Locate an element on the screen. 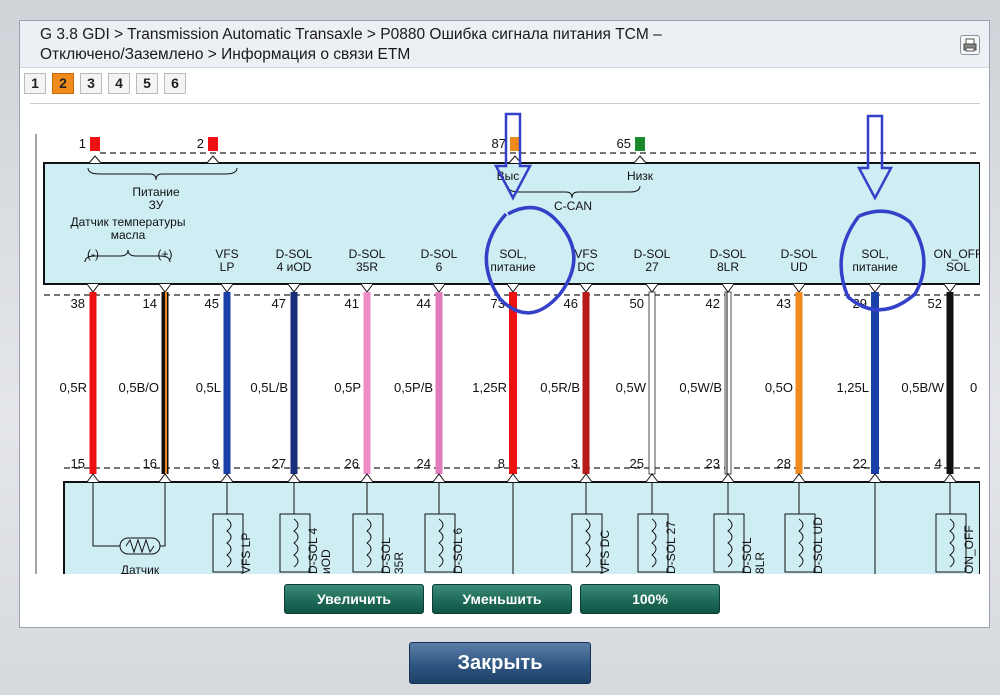 Image resolution: width=1000 pixels, height=695 pixels. print-button is located at coordinates (970, 45).